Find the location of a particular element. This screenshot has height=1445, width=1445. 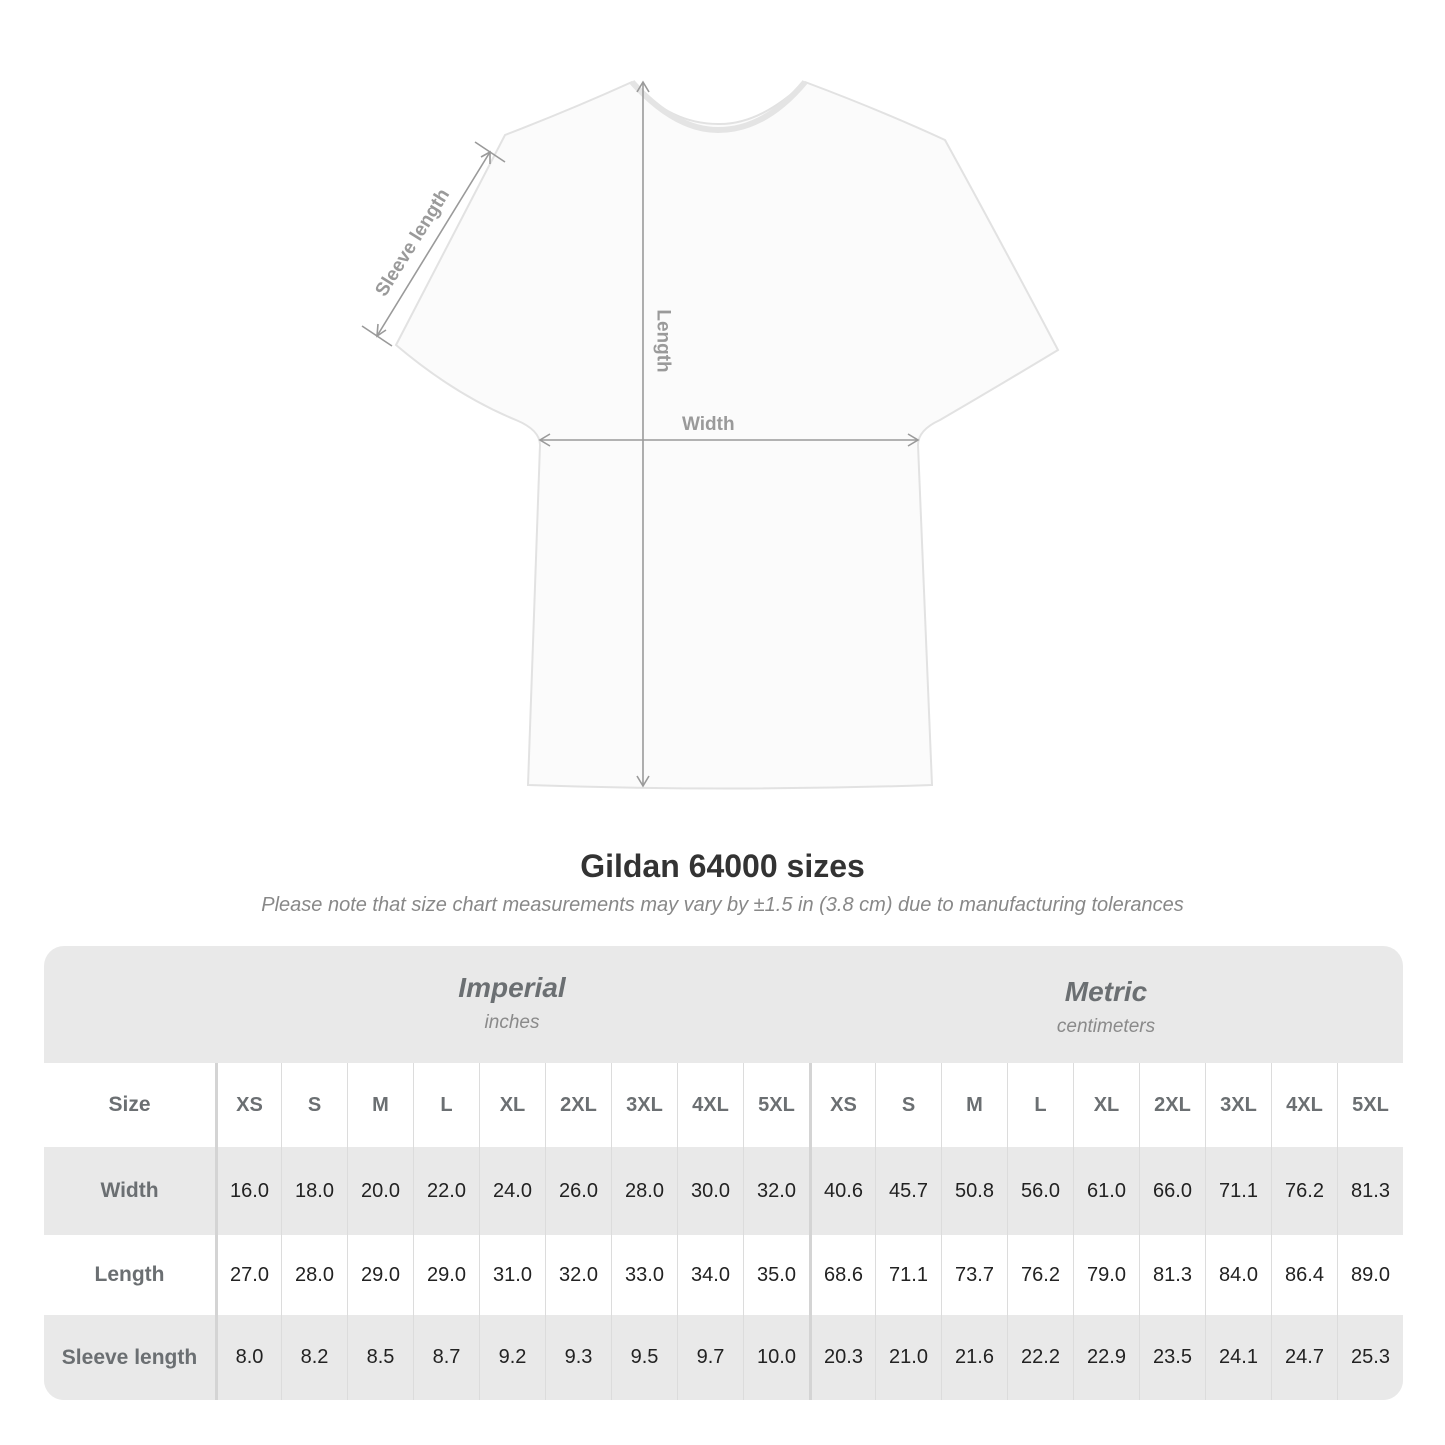

imperial-size-header: S is located at coordinates (314, 1105).